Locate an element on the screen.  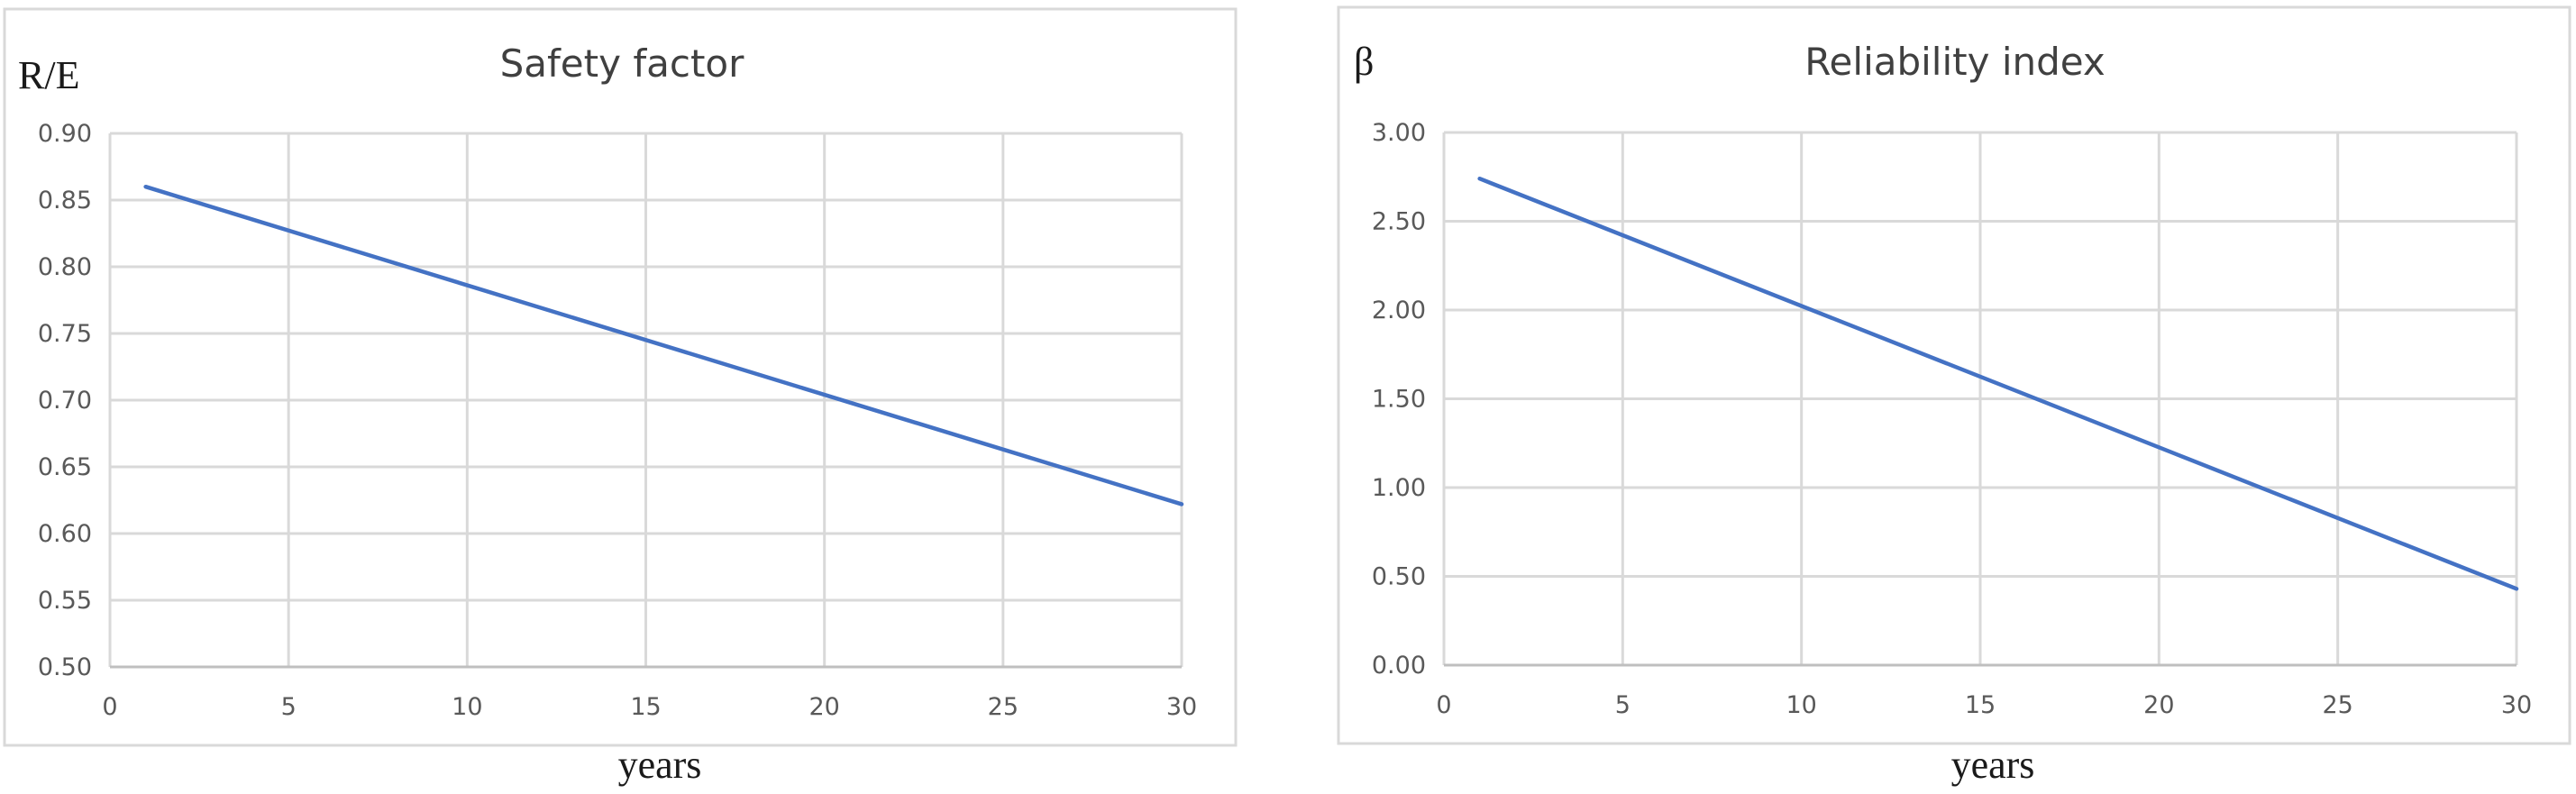
chart-2-ytick-4: 2.00 is located at coordinates (1399, 310).